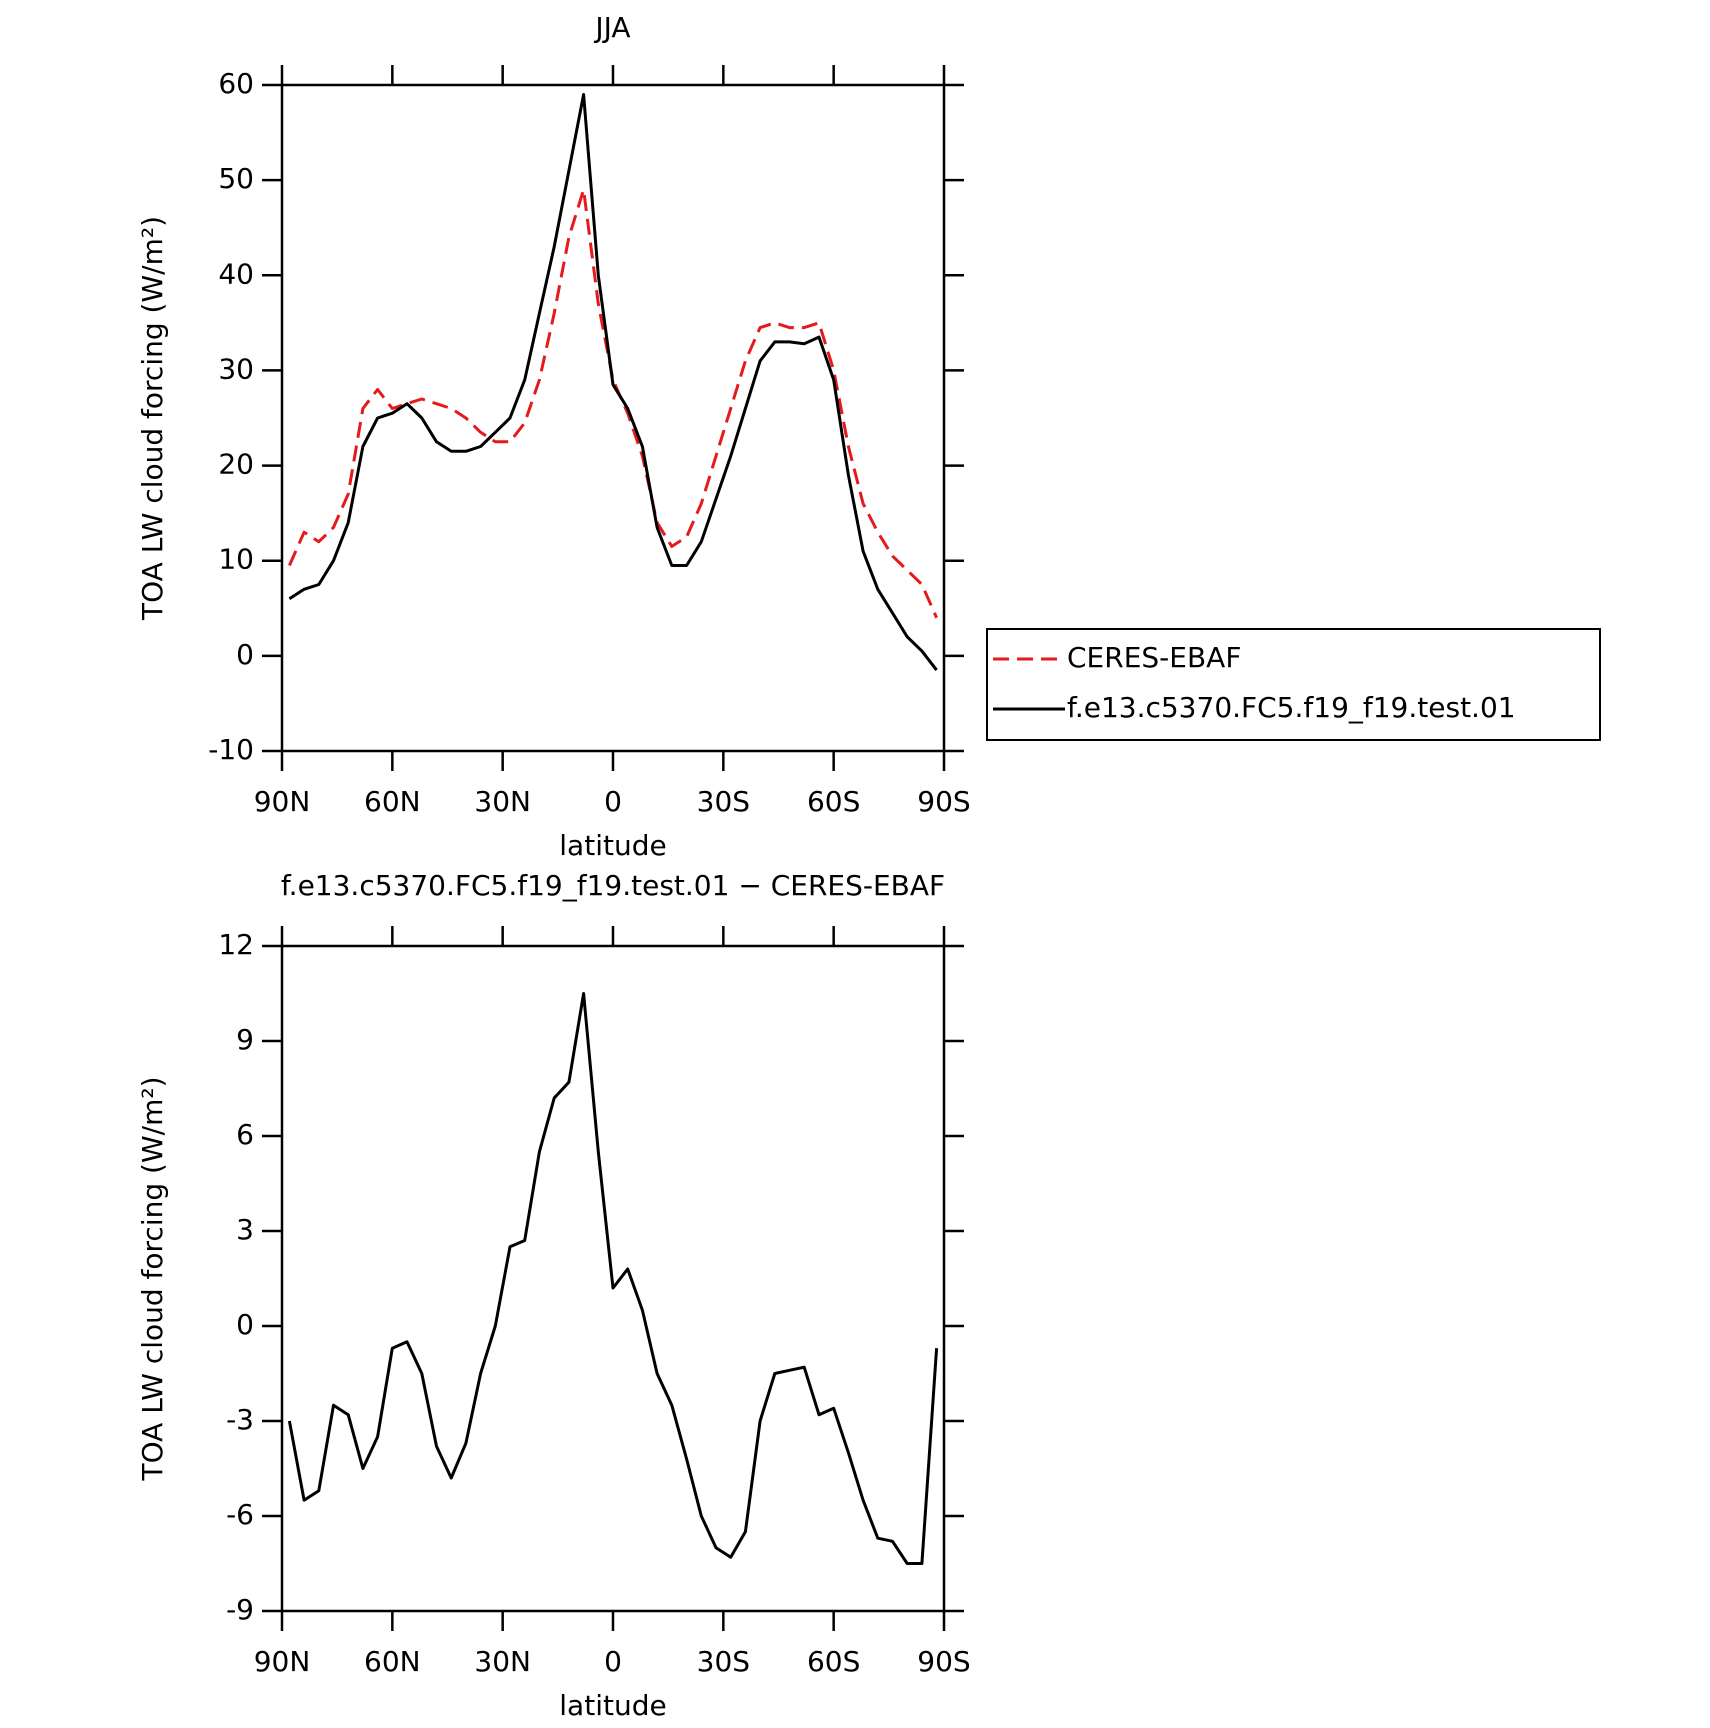 The image size is (1710, 1728). What do you see at coordinates (236, 83) in the screenshot?
I see `y-tick-label: 60` at bounding box center [236, 83].